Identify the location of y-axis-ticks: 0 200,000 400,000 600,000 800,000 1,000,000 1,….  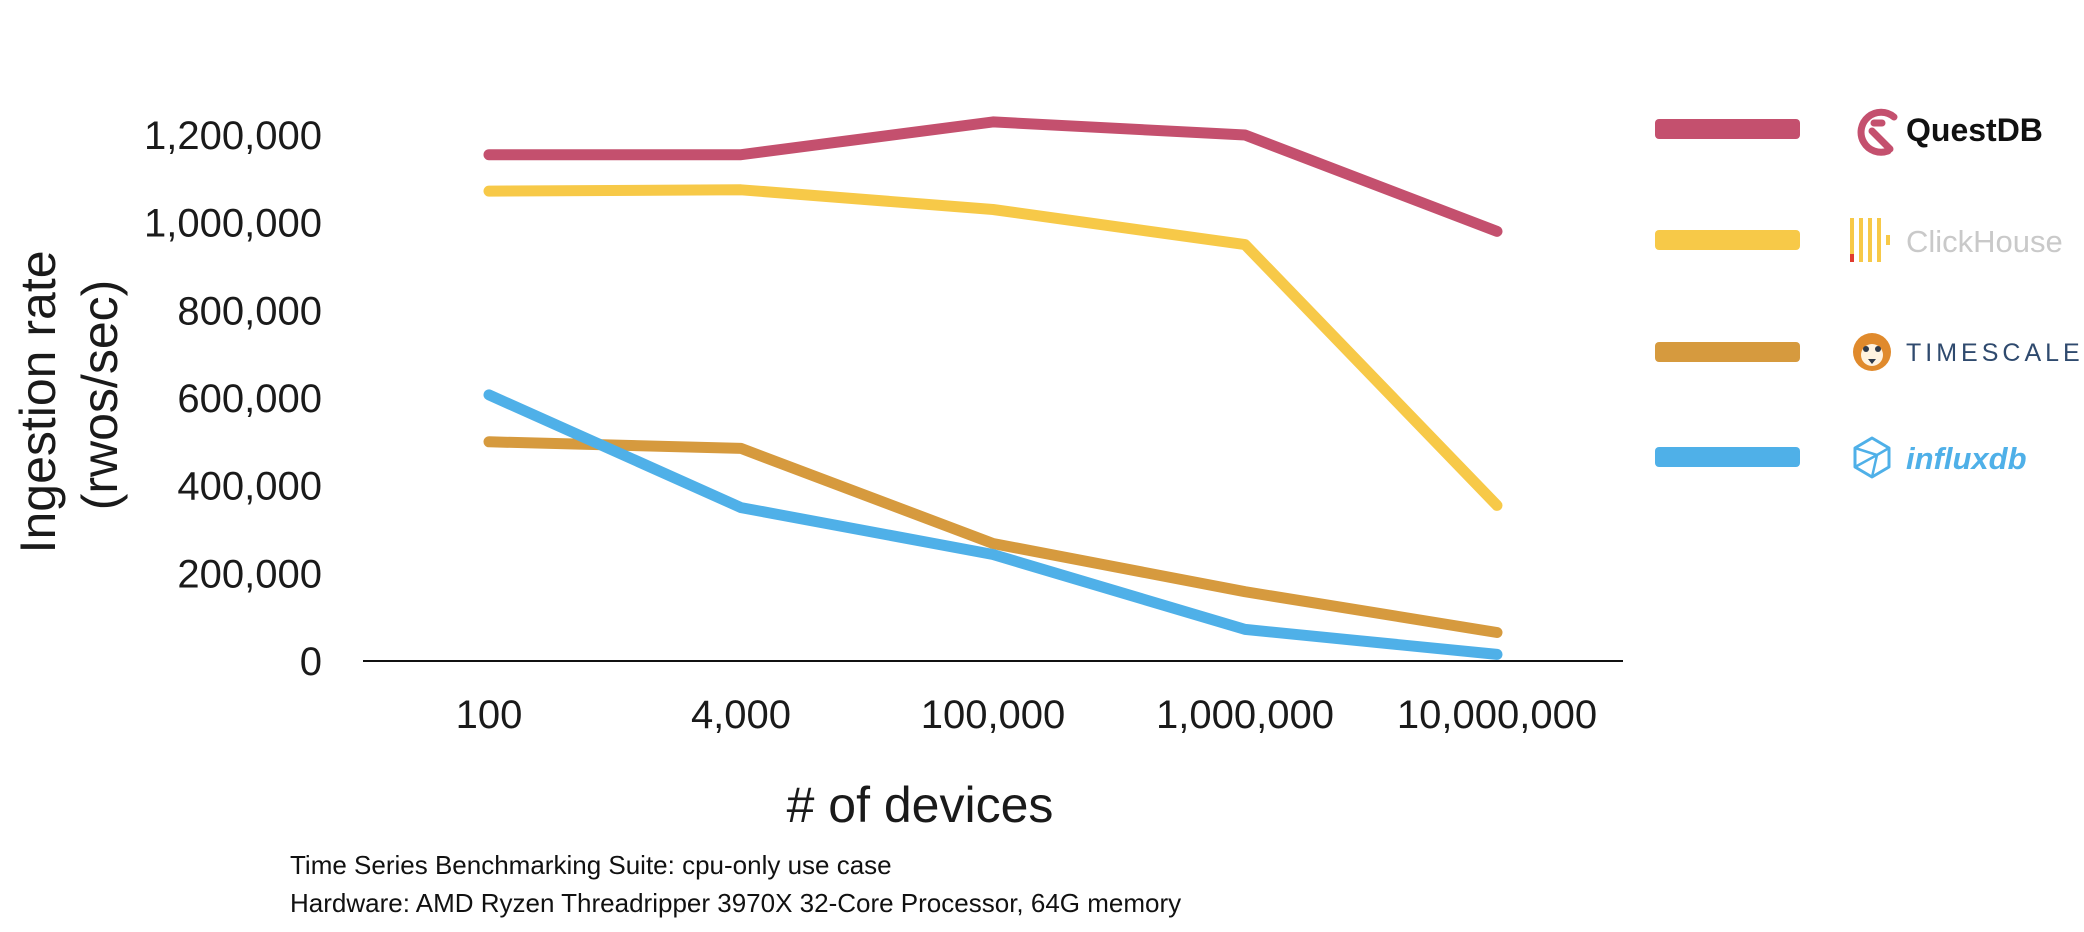
(233, 399).